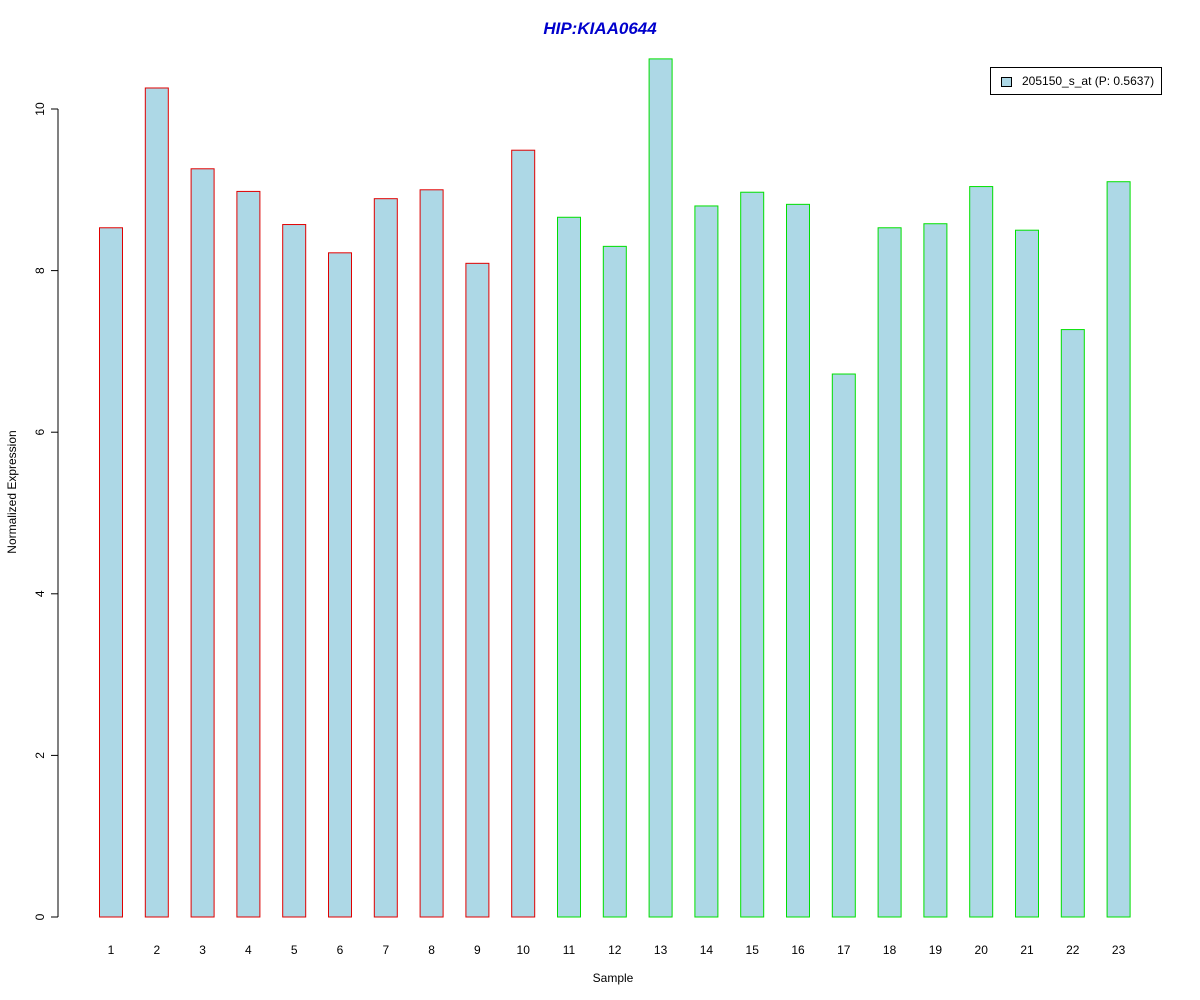  Describe the element at coordinates (600, 28) in the screenshot. I see `chart-title: HIP:KIAA0644` at that location.